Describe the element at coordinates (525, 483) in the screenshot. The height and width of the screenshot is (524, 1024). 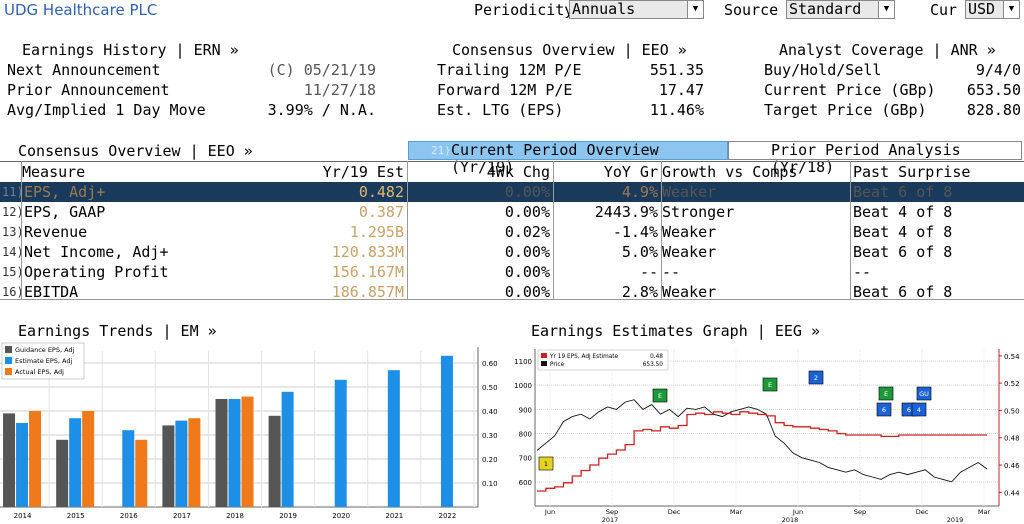
I see `left-tick-label: 600` at that location.